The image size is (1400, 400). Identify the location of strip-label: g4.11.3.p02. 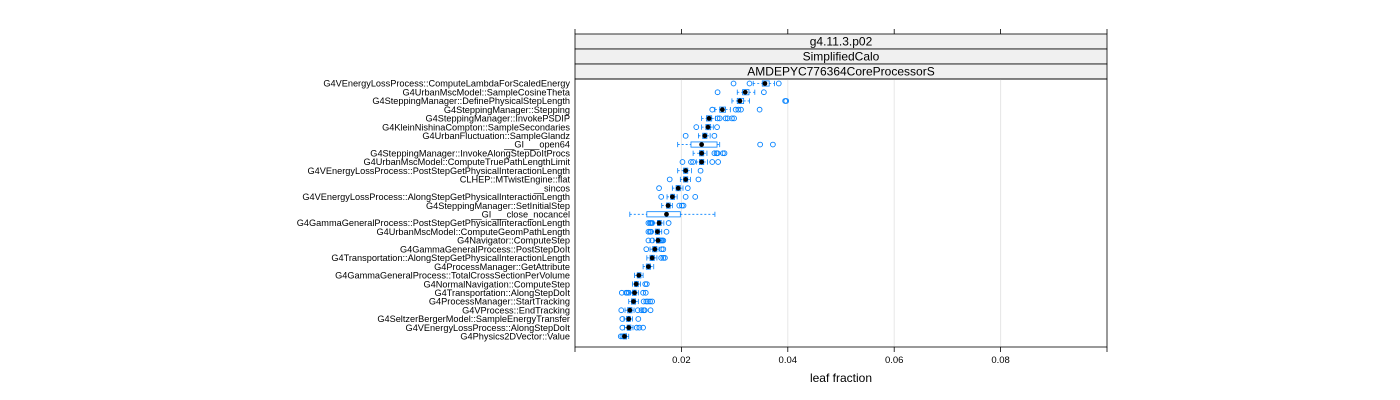
(841, 42).